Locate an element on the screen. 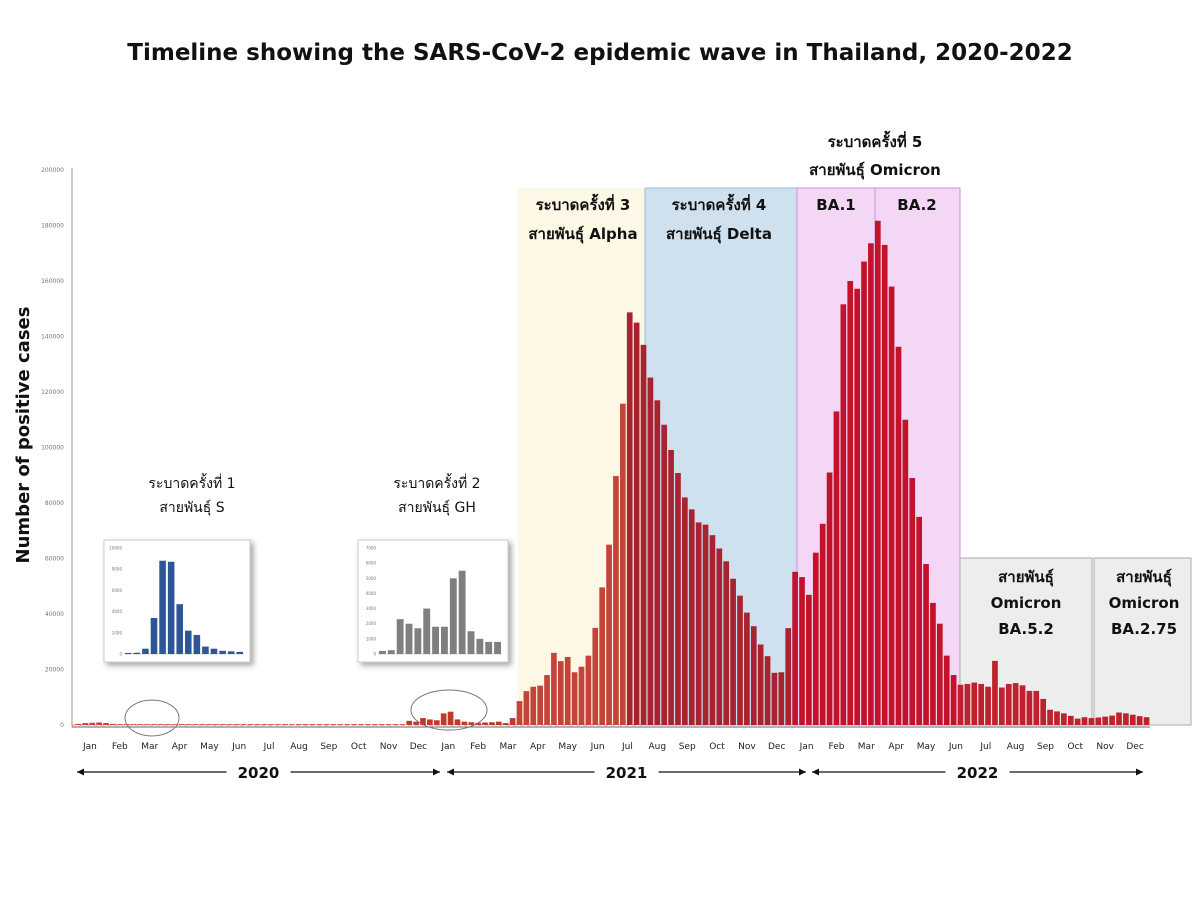 The image size is (1200, 900). month-tick-label: Dec is located at coordinates (776, 747).